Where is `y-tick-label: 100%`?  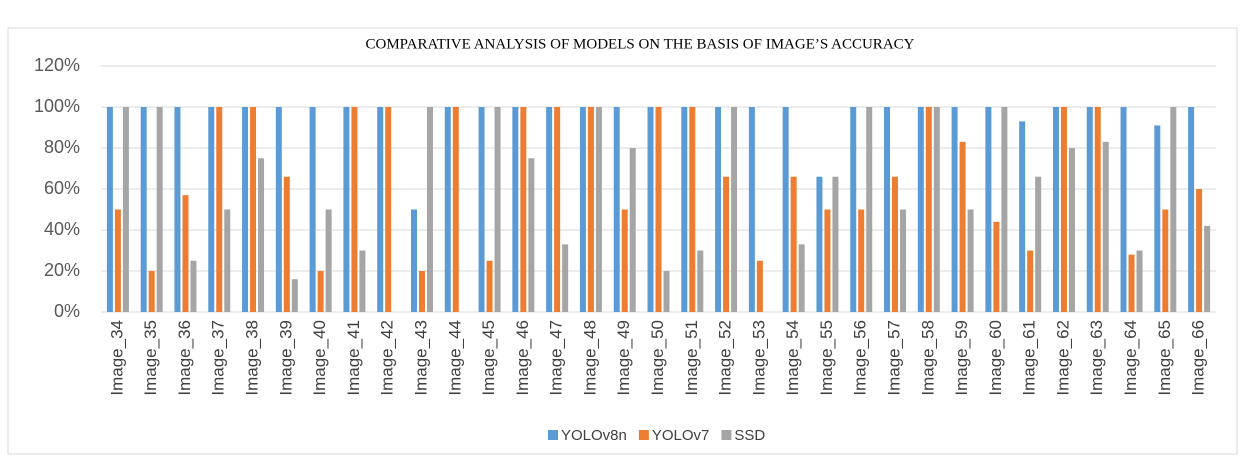 y-tick-label: 100% is located at coordinates (57, 106).